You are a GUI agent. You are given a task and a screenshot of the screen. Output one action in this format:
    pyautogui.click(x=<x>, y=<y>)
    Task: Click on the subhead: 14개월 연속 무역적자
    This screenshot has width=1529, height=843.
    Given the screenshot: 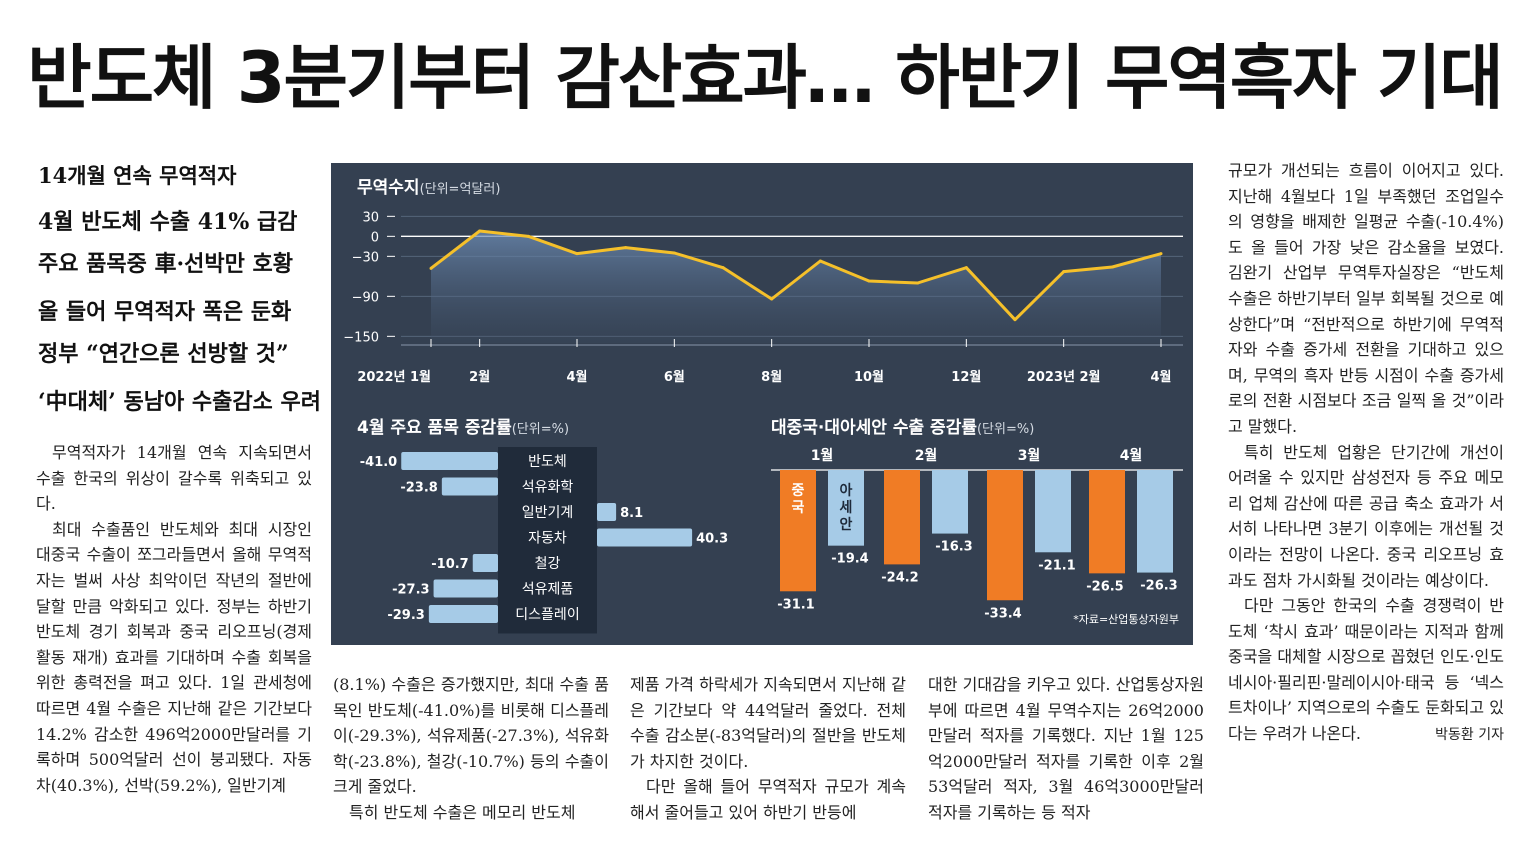 What is the action you would take?
    pyautogui.click(x=137, y=175)
    